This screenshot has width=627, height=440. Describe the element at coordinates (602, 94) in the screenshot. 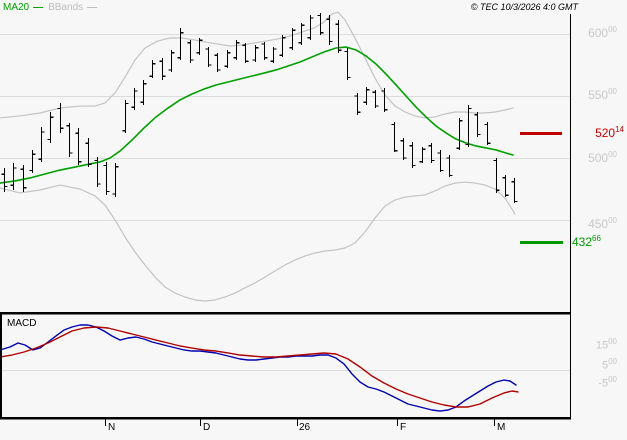

I see `price-axis-label-550: 55000` at that location.